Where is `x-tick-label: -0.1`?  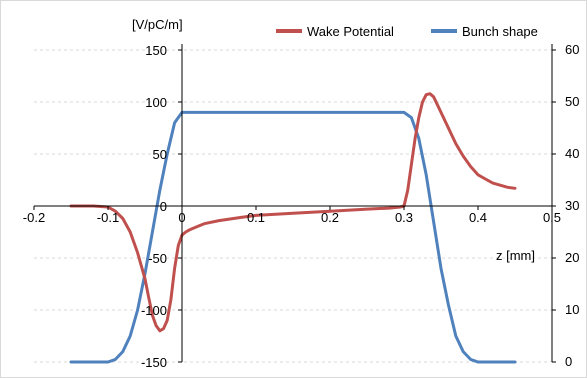 x-tick-label: -0.1 is located at coordinates (108, 217).